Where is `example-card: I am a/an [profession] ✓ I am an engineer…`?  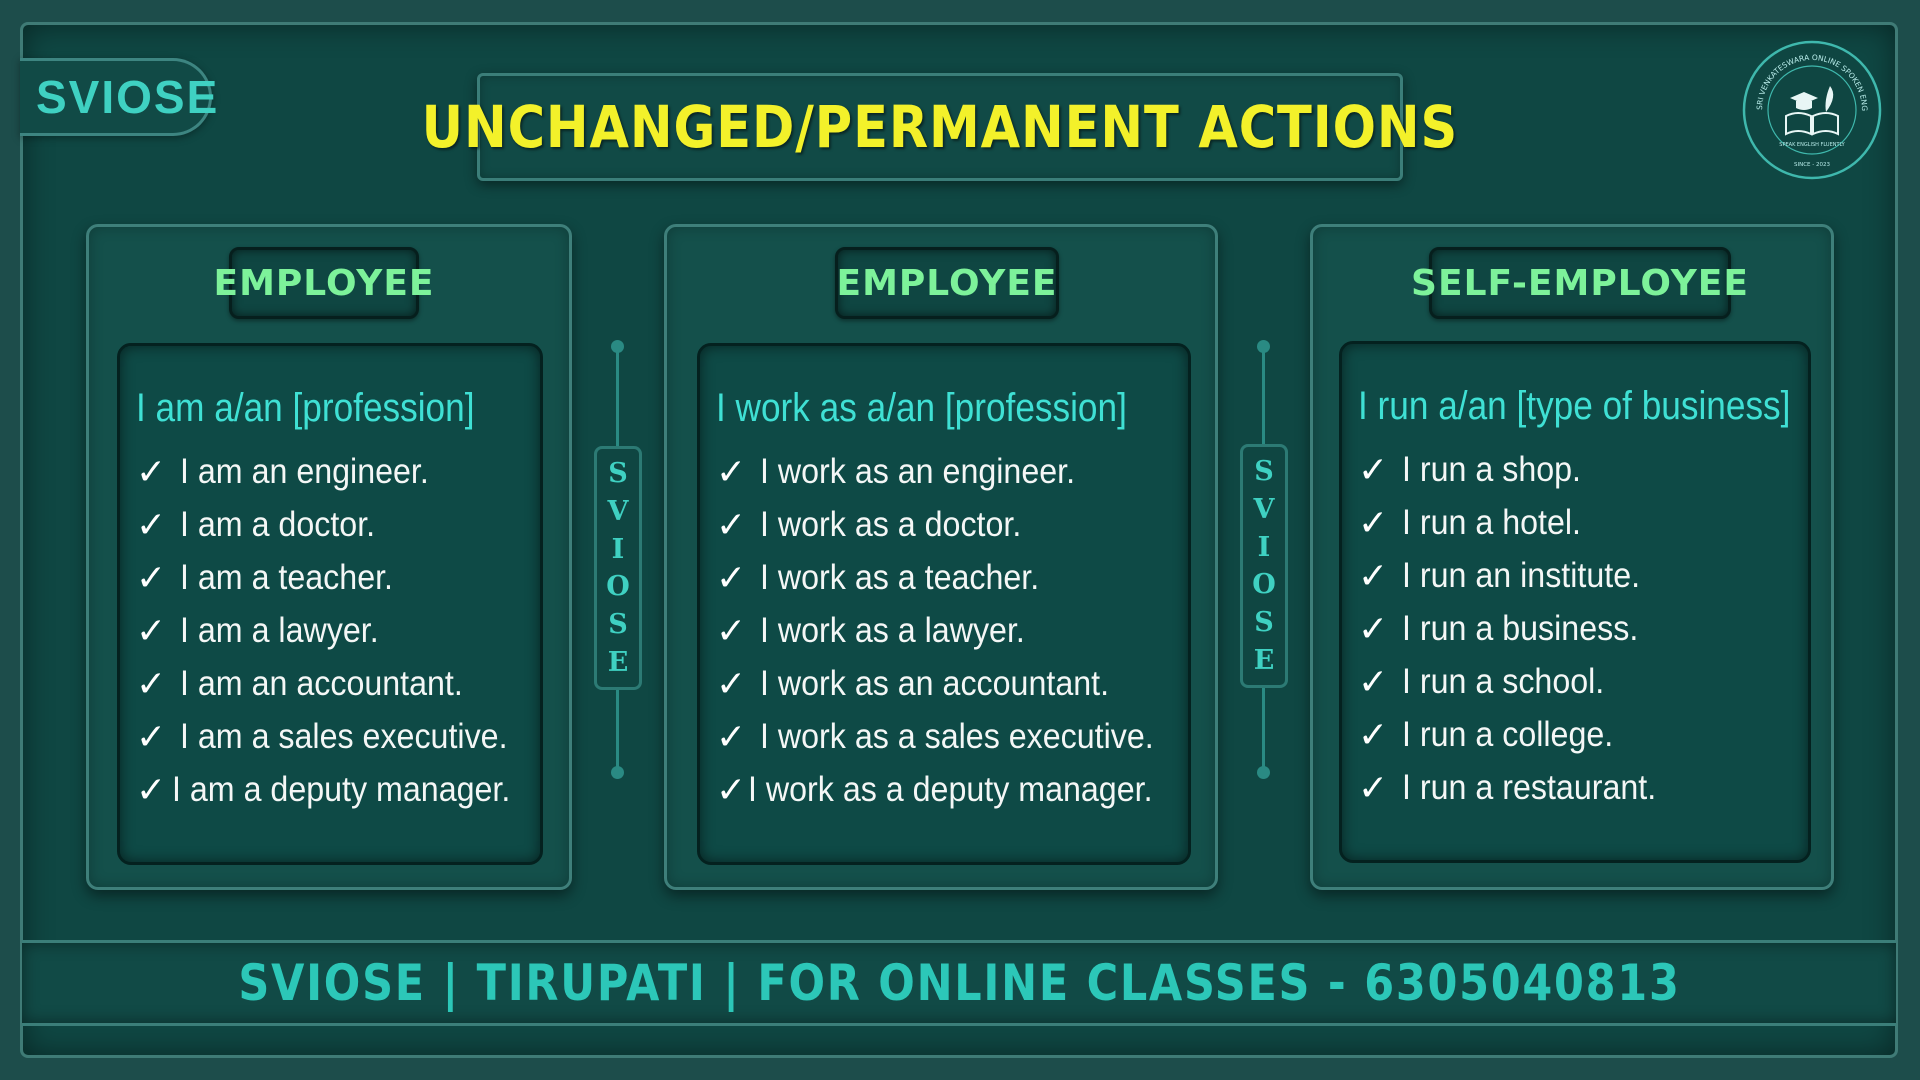
example-card: I am a/an [profession] ✓ I am an engineer… is located at coordinates (330, 604).